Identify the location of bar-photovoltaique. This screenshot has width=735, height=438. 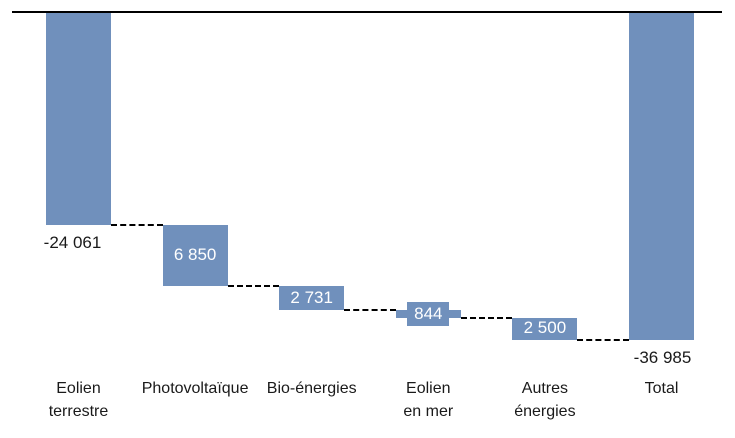
(195, 256).